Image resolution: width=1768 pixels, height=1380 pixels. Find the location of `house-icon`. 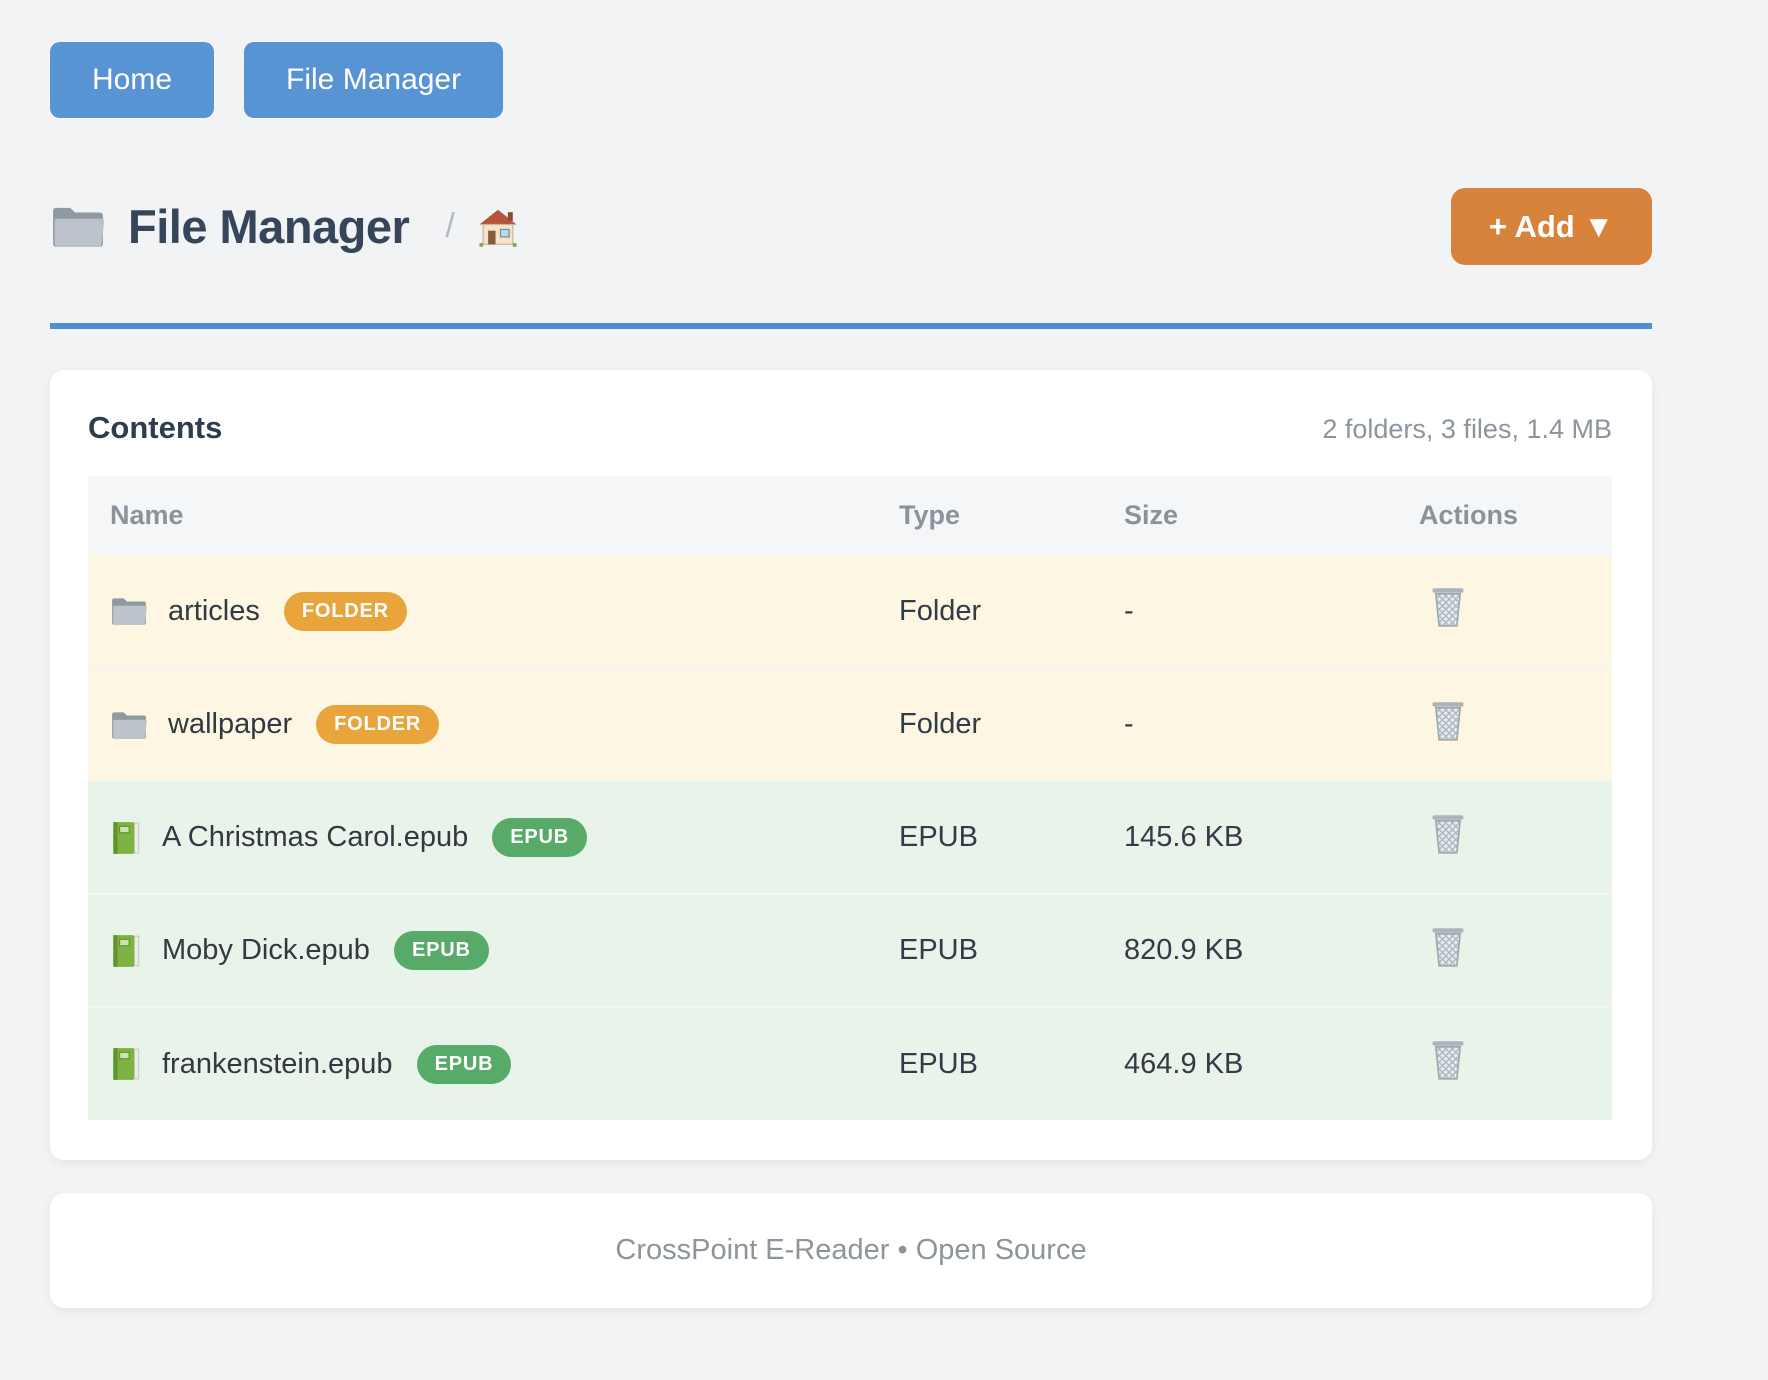

house-icon is located at coordinates (498, 227).